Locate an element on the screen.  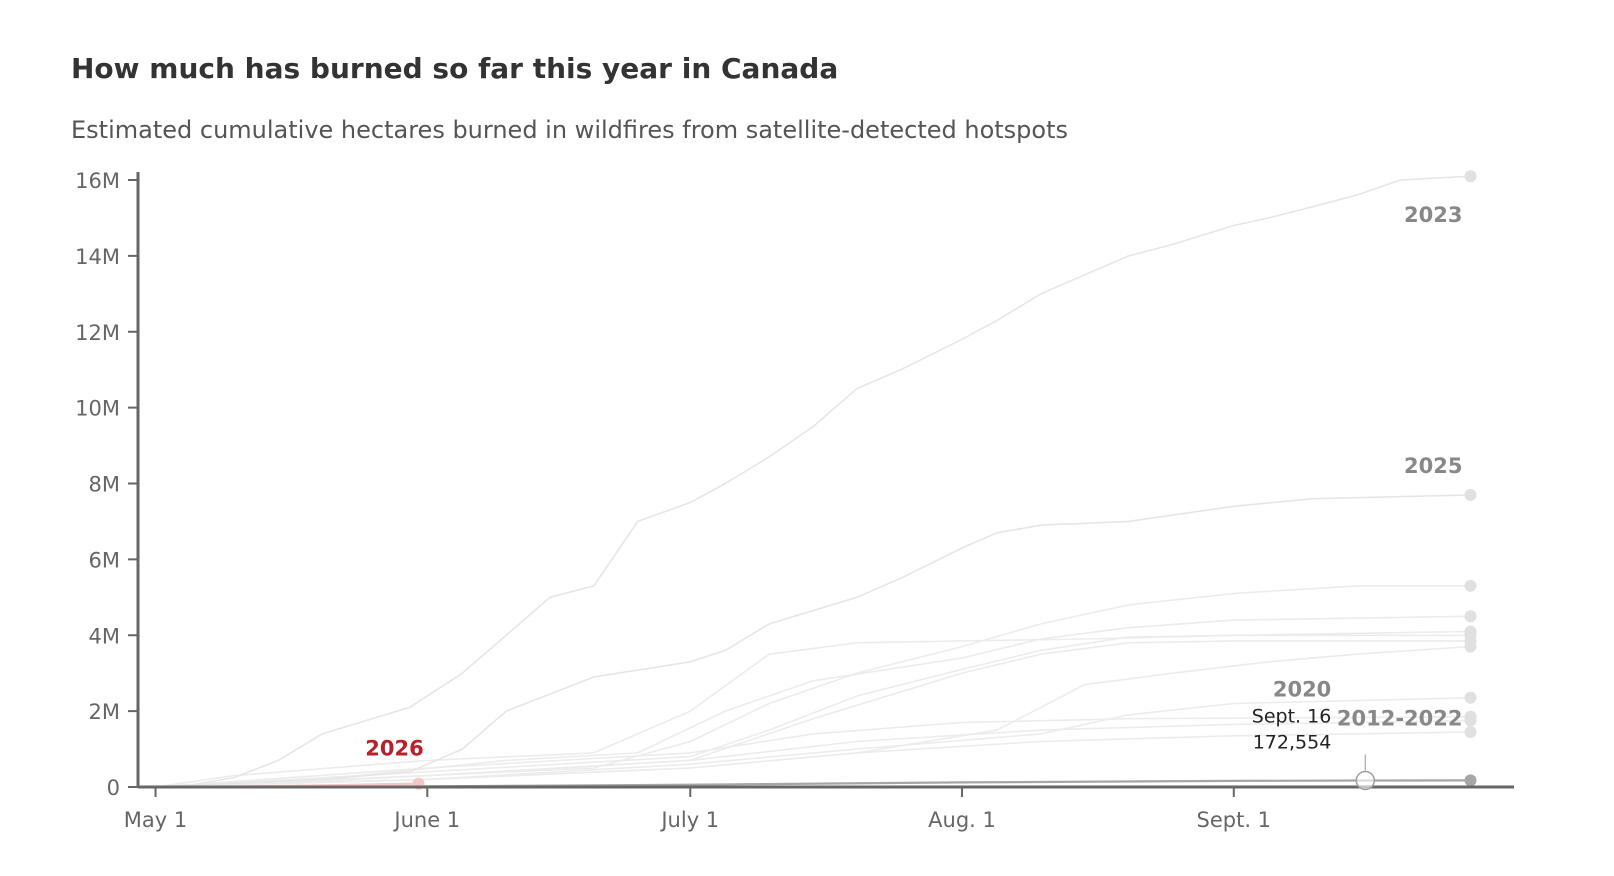
series-end-dot-2012-2022 is located at coordinates (1470, 585).